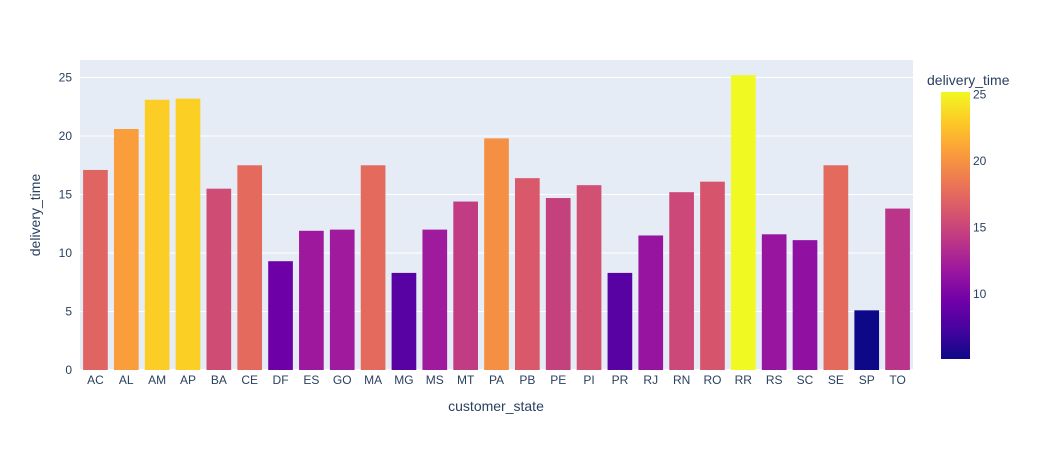  I want to click on bar-ap, so click(188, 234).